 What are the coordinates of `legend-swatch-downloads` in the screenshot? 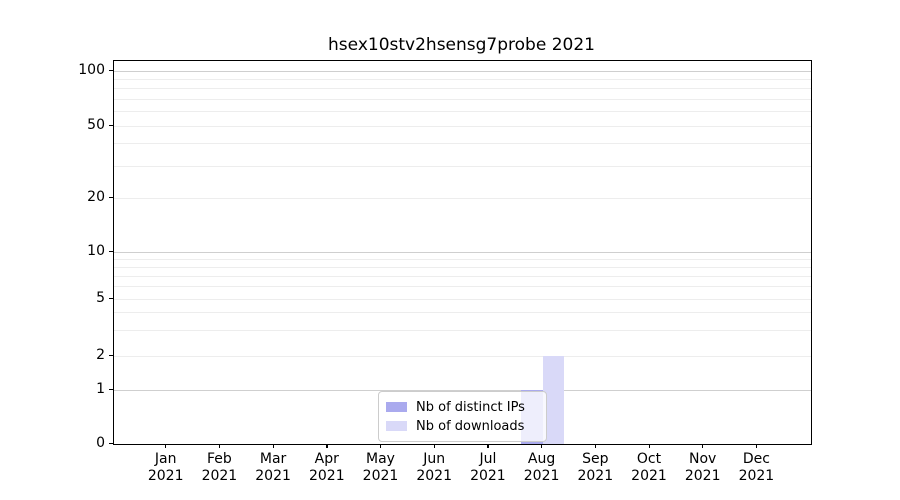 It's located at (396, 426).